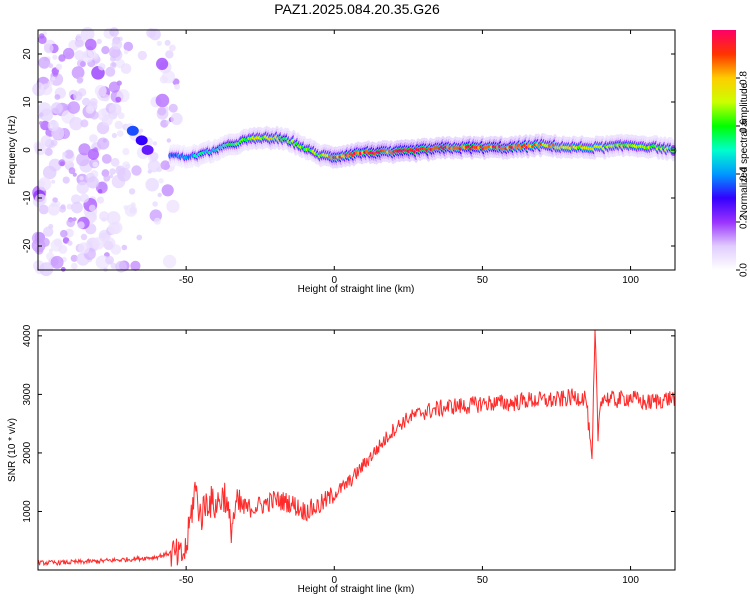 Image resolution: width=750 pixels, height=600 pixels. I want to click on snr-y-tick-label: 3000, so click(27, 394).